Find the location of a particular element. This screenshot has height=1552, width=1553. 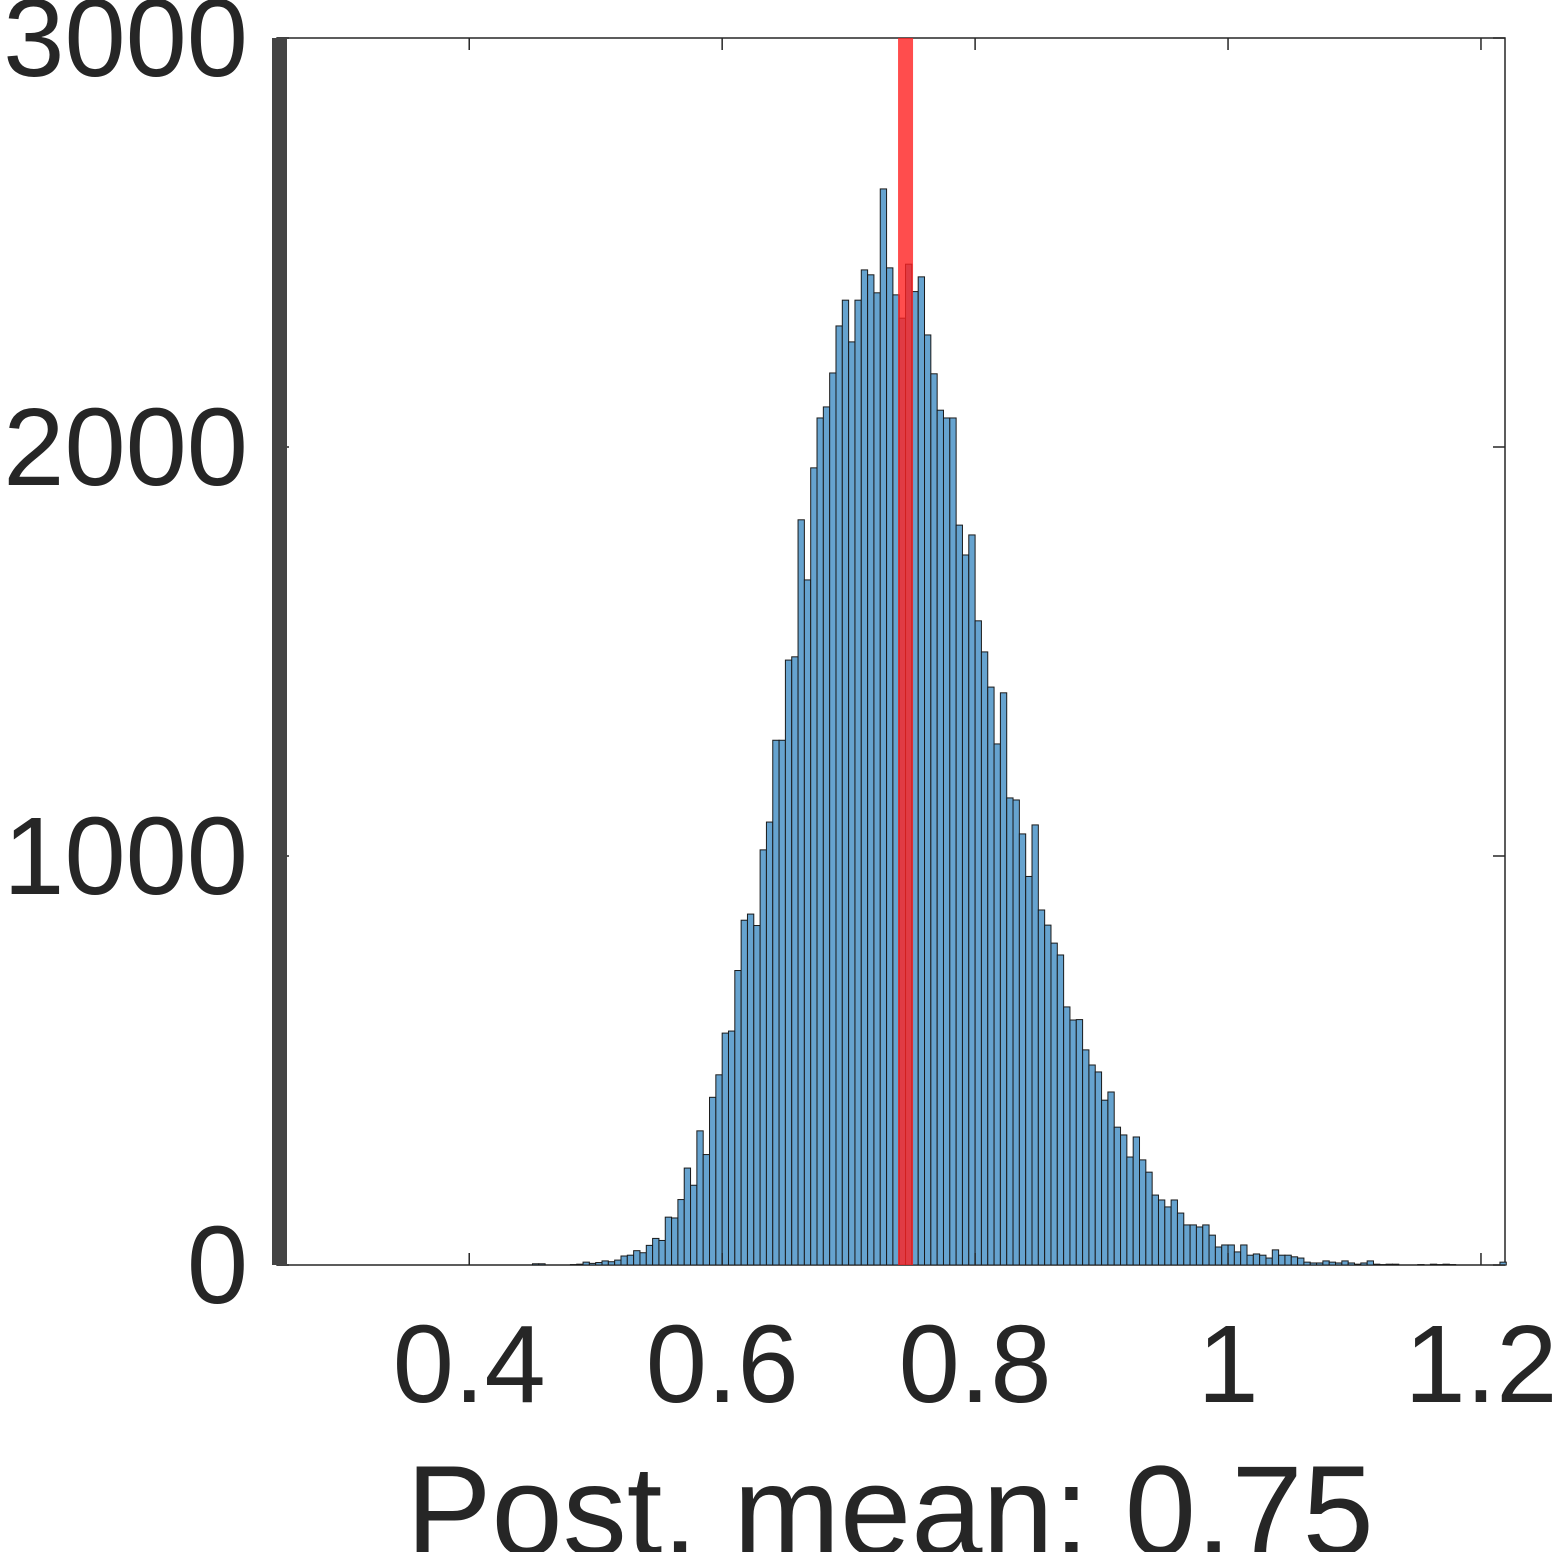

x-tick-label: 1.2 is located at coordinates (1479, 1364).